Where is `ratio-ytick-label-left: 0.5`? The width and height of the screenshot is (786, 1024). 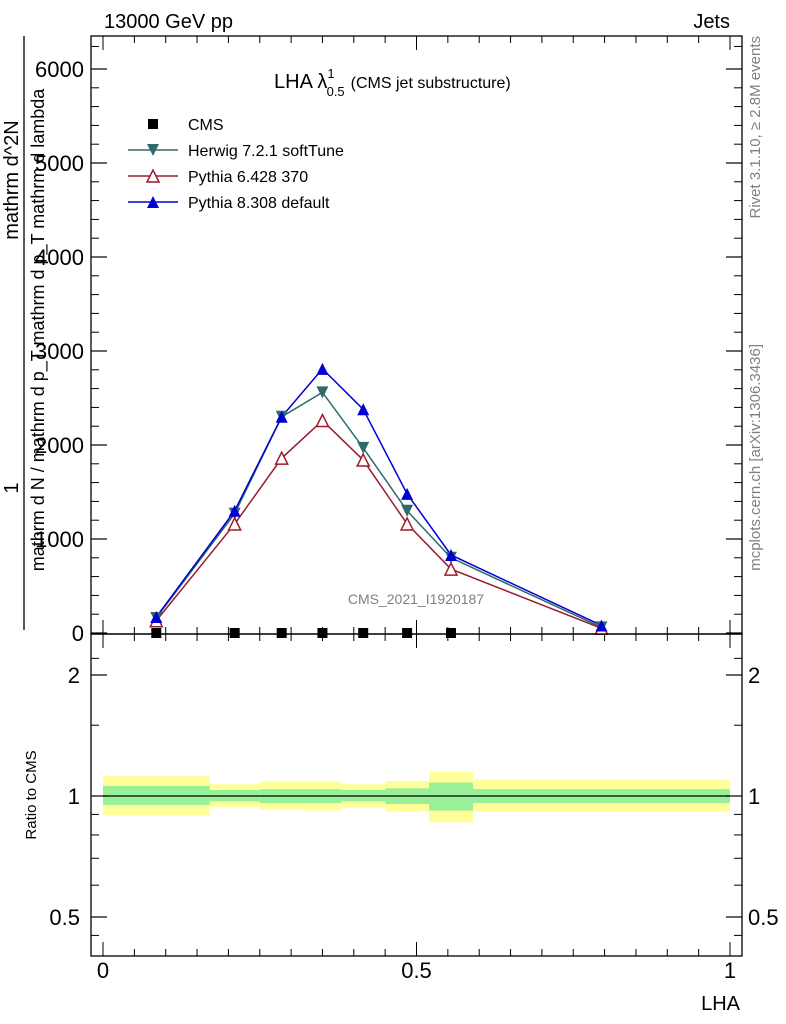 ratio-ytick-label-left: 0.5 is located at coordinates (64, 917).